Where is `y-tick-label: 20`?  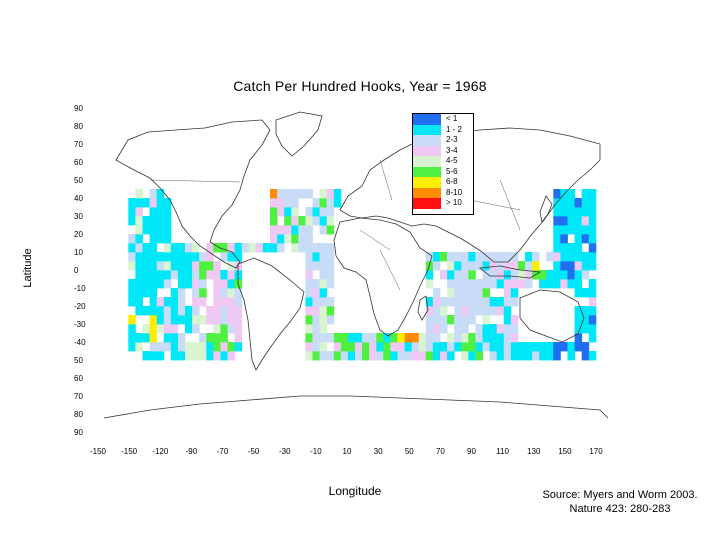 y-tick-label: 20 is located at coordinates (78, 234).